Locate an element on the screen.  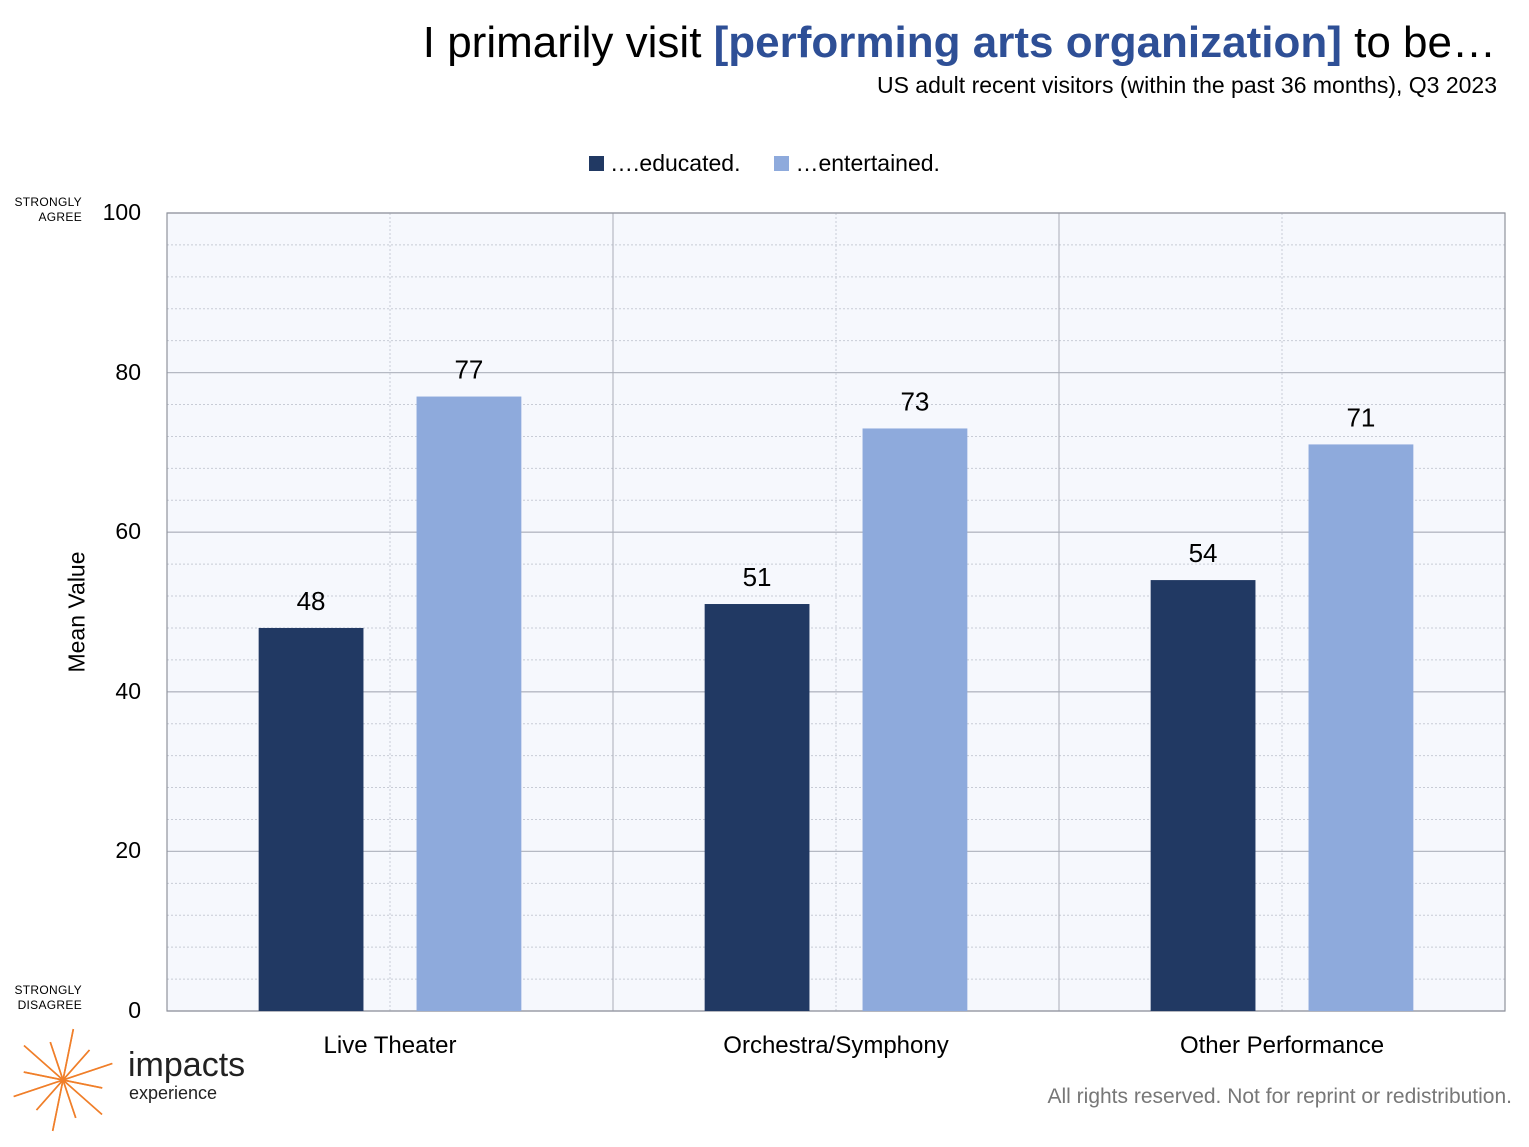
y-tick-label: 20 is located at coordinates (128, 850).